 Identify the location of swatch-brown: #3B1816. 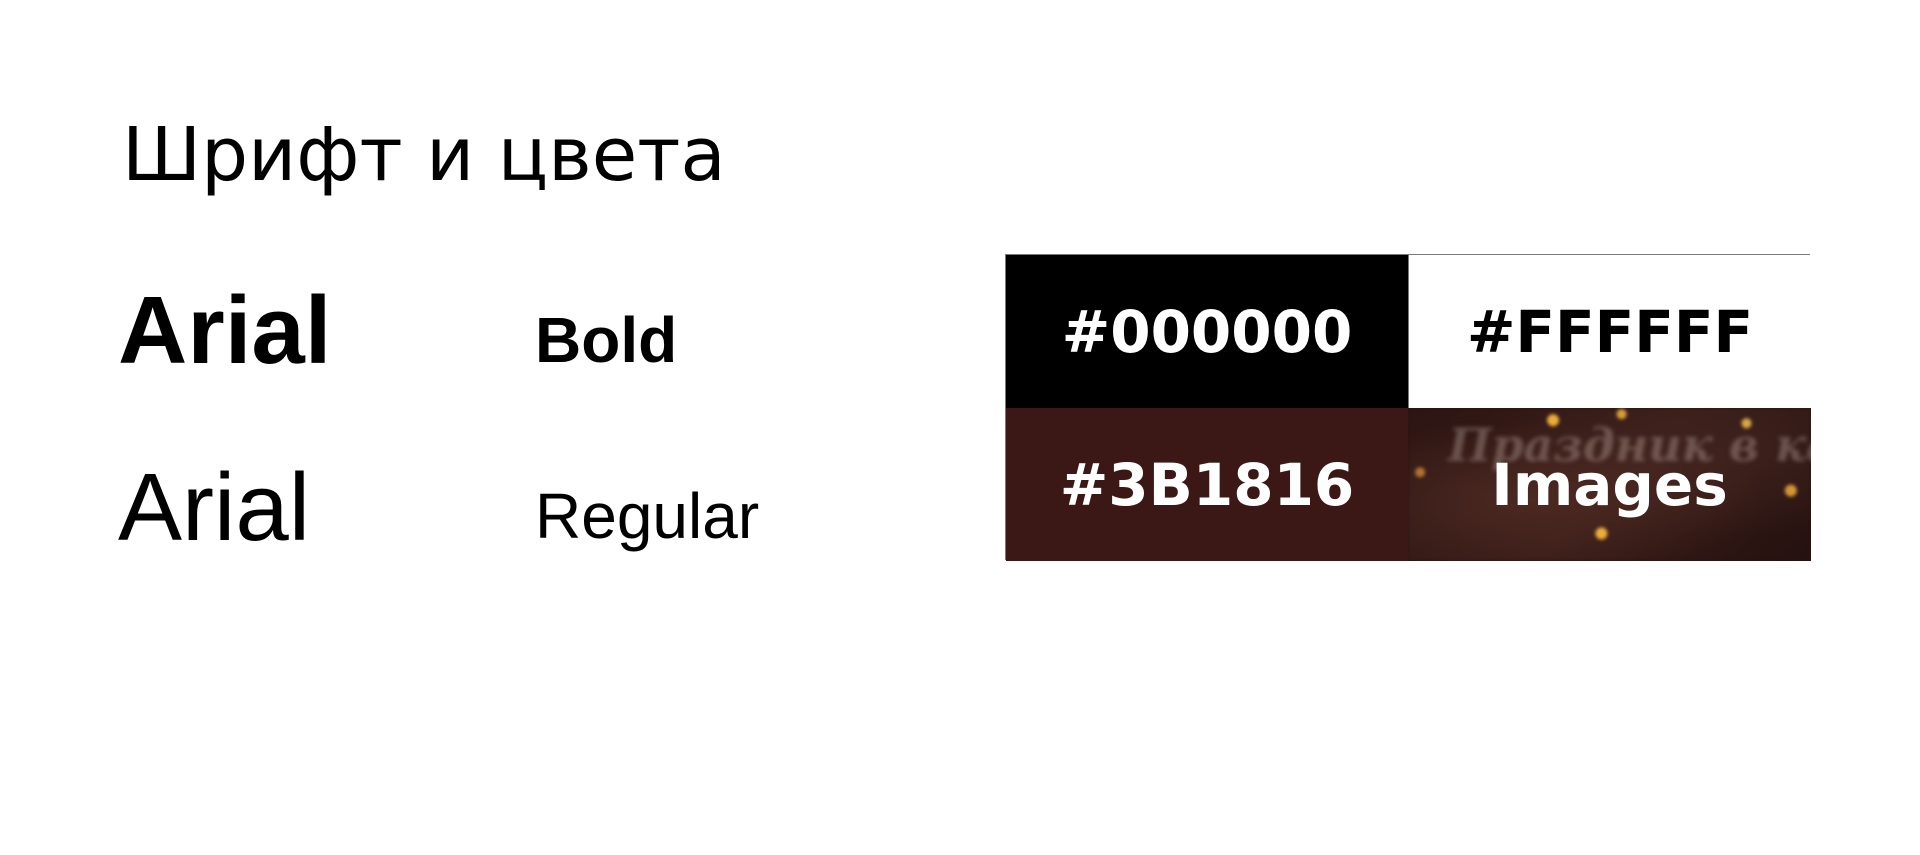
(1207, 484).